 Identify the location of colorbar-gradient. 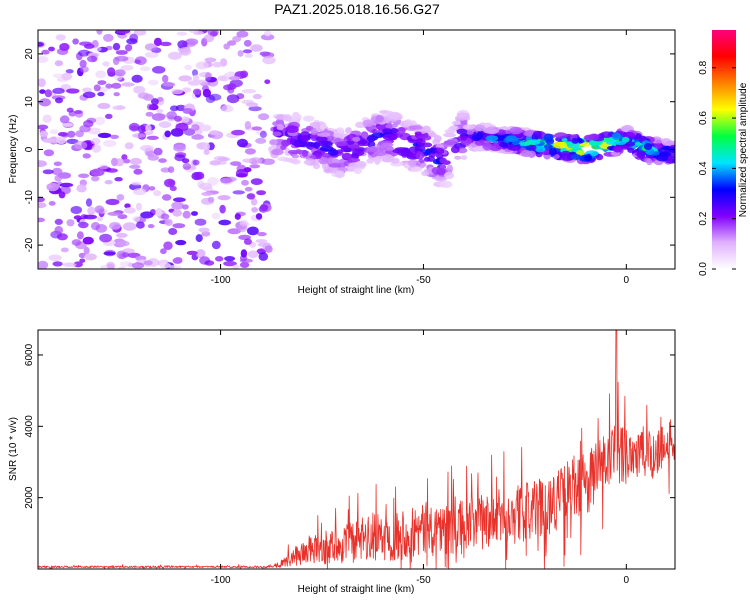
(724, 149).